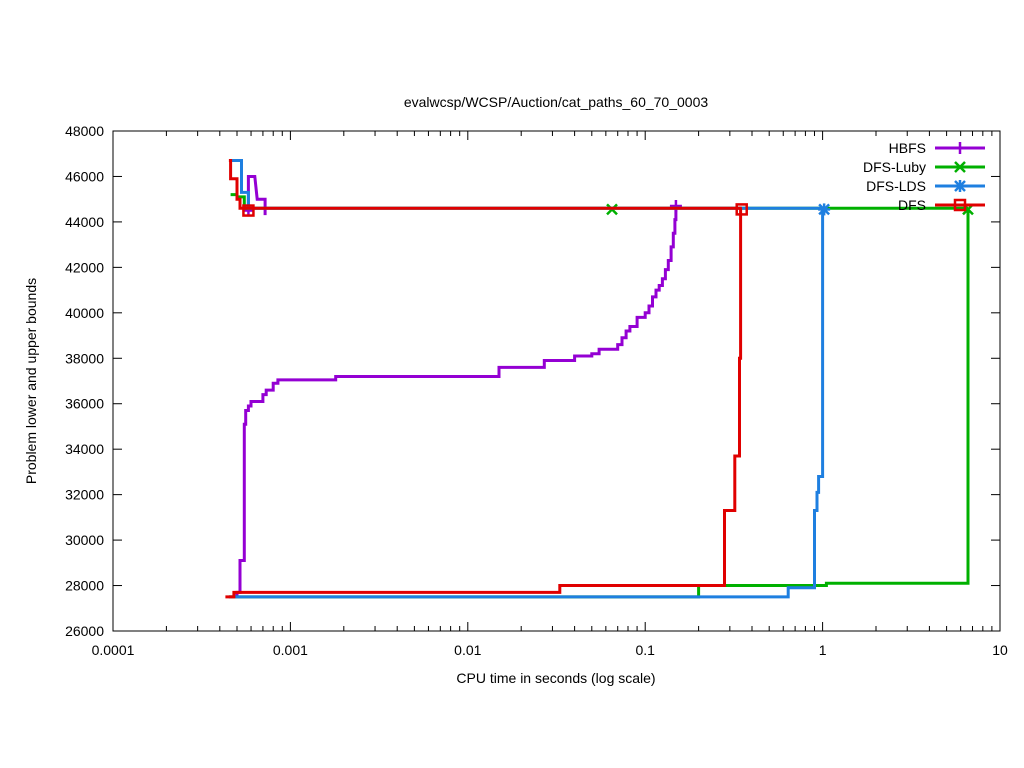 The image size is (1024, 768). What do you see at coordinates (555, 678) in the screenshot?
I see `x-axis-label: CPU time in seconds (log scale)` at bounding box center [555, 678].